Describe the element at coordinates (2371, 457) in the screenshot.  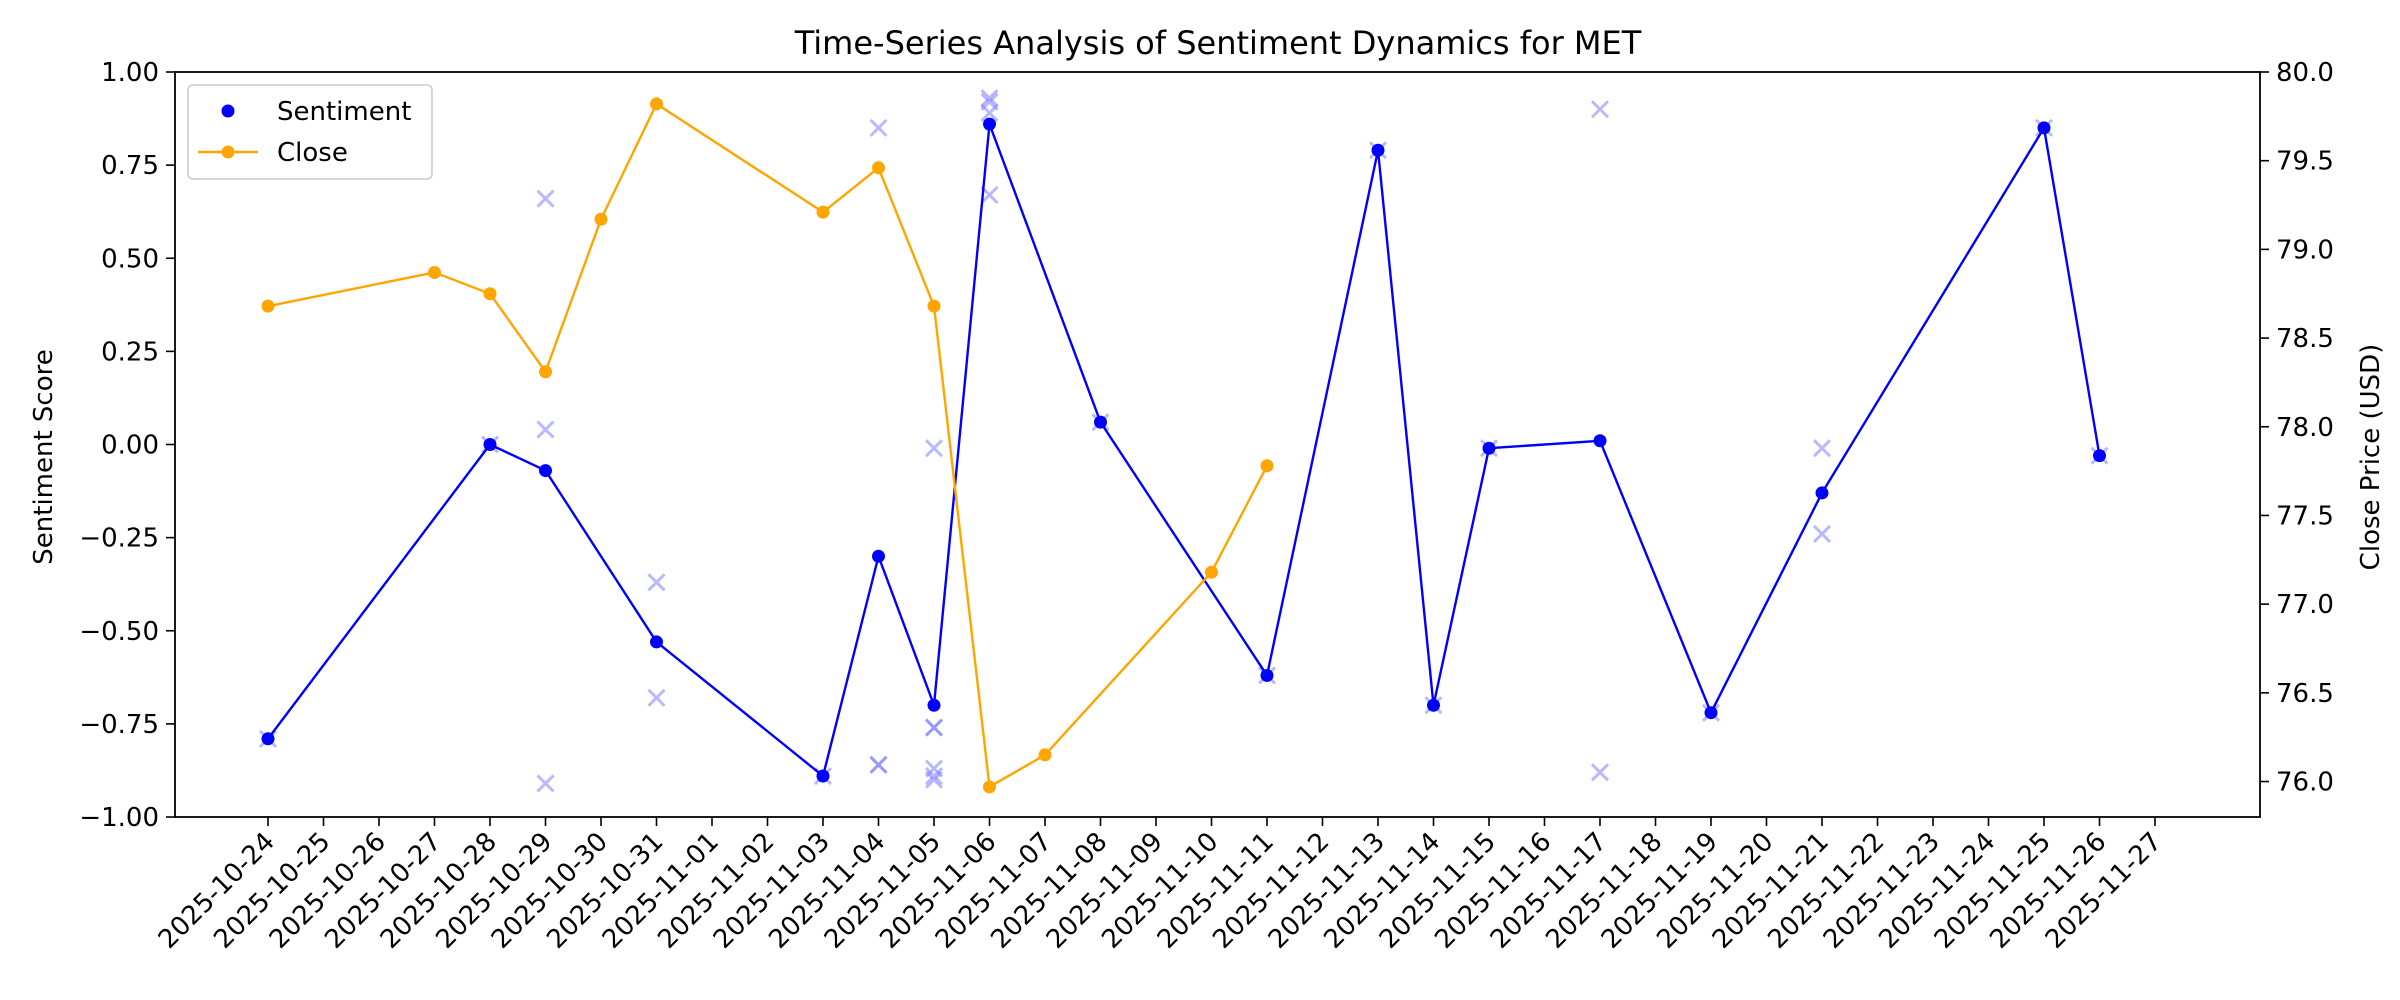
I see `y2-axis-title: Close Price (USD)` at that location.